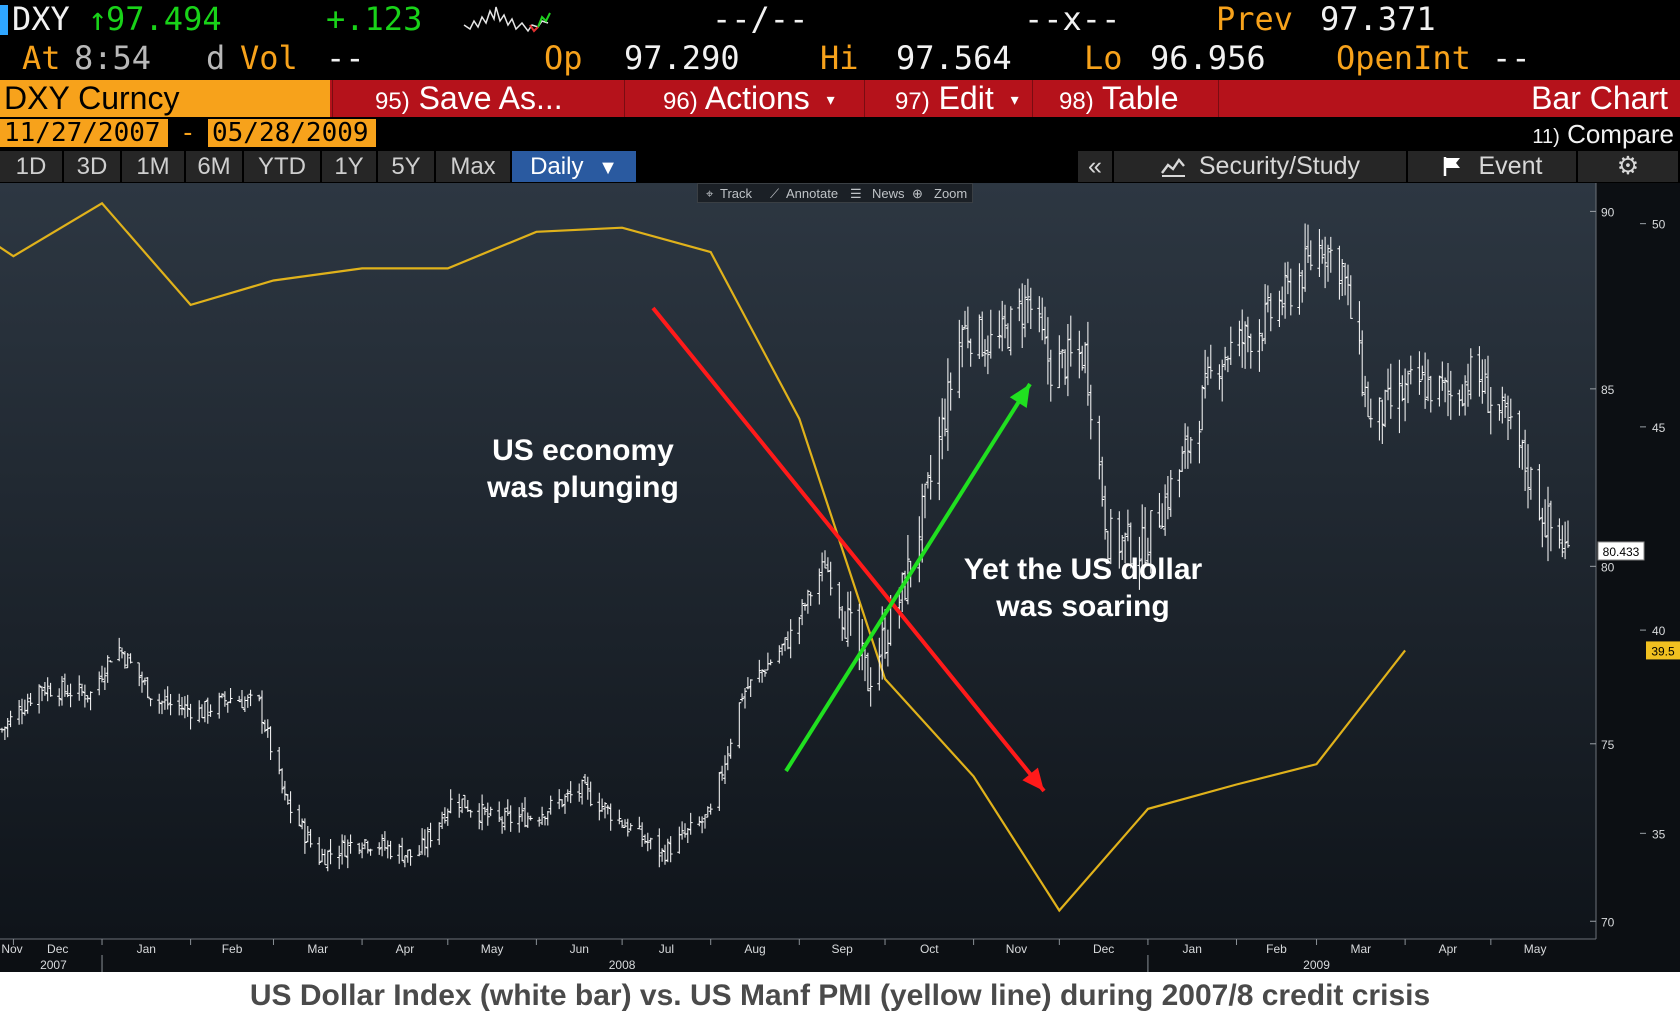 The height and width of the screenshot is (1022, 1680). What do you see at coordinates (1103, 58) in the screenshot?
I see `low-label: Lo` at bounding box center [1103, 58].